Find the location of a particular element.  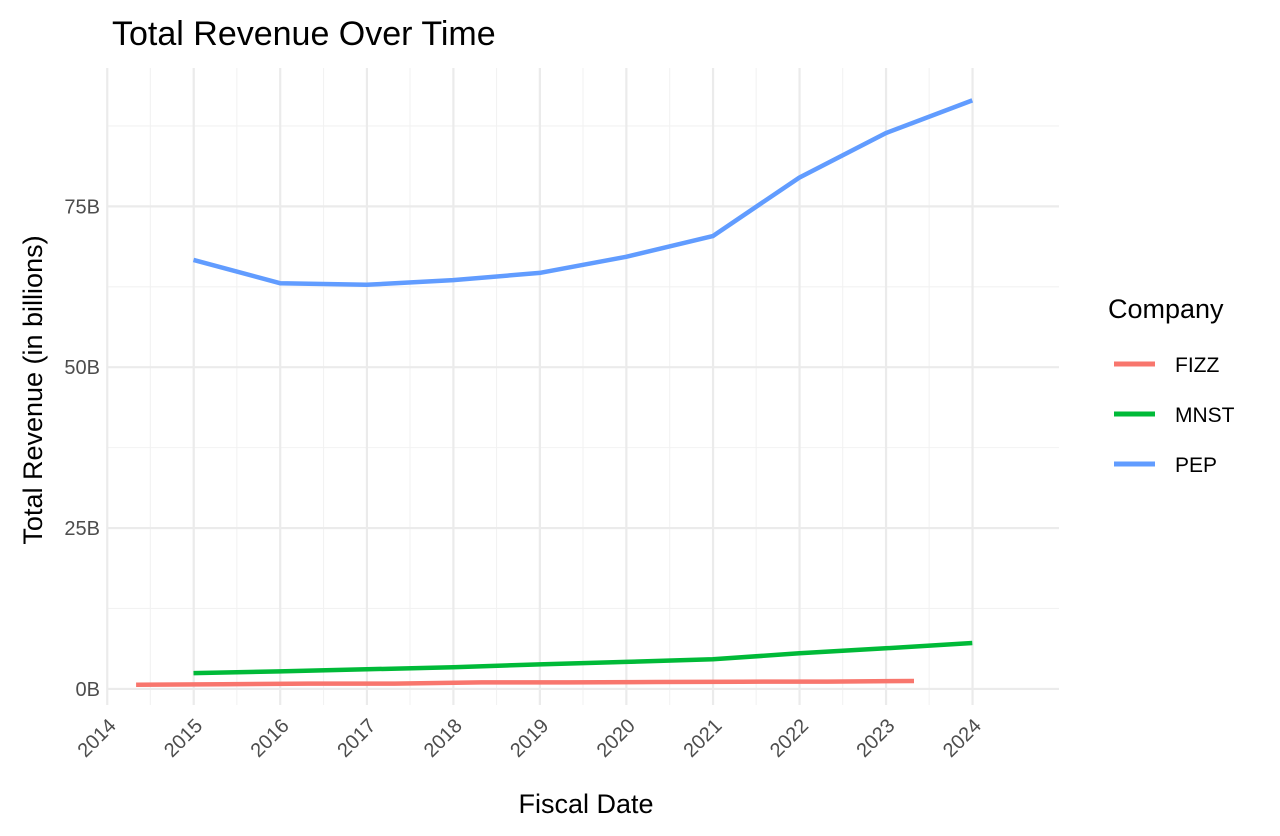

legend-label-fizz: FIZZ is located at coordinates (1197, 365).